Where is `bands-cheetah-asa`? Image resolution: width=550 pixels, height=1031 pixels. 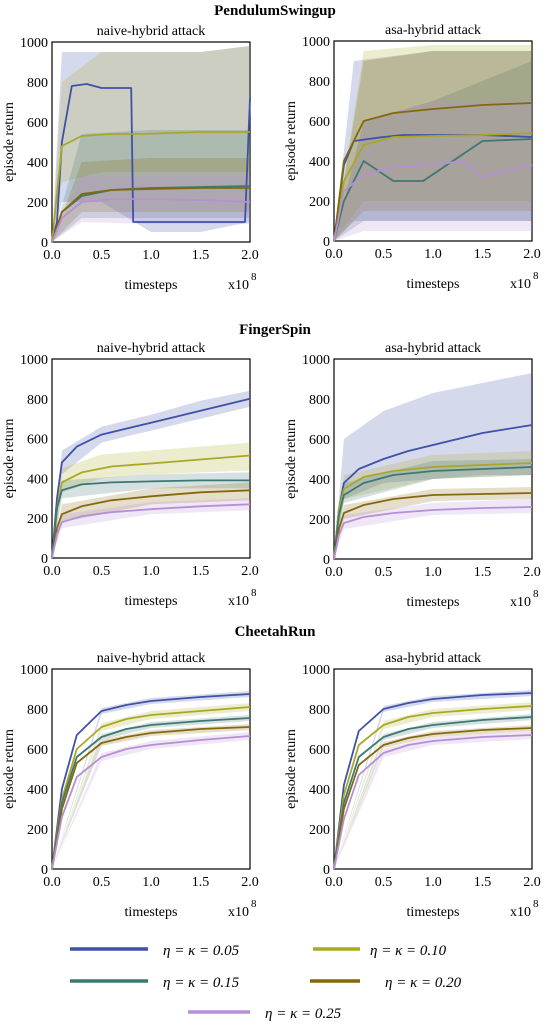 bands-cheetah-asa is located at coordinates (433, 779).